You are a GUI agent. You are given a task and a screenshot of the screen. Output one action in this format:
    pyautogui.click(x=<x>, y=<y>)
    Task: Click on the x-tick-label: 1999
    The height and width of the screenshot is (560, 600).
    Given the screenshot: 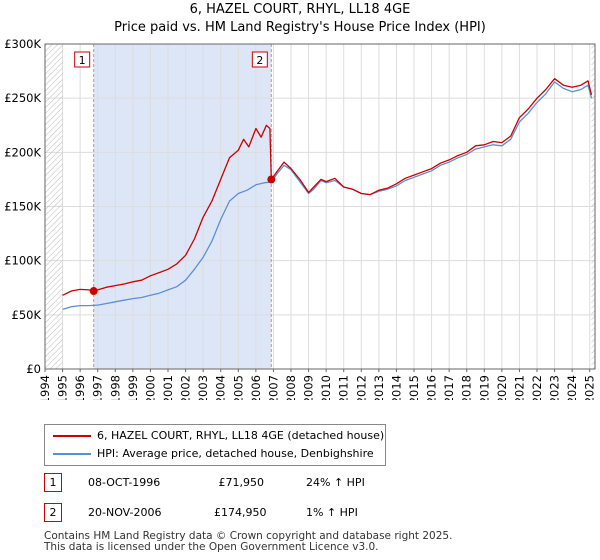 What is the action you would take?
    pyautogui.click(x=133, y=387)
    